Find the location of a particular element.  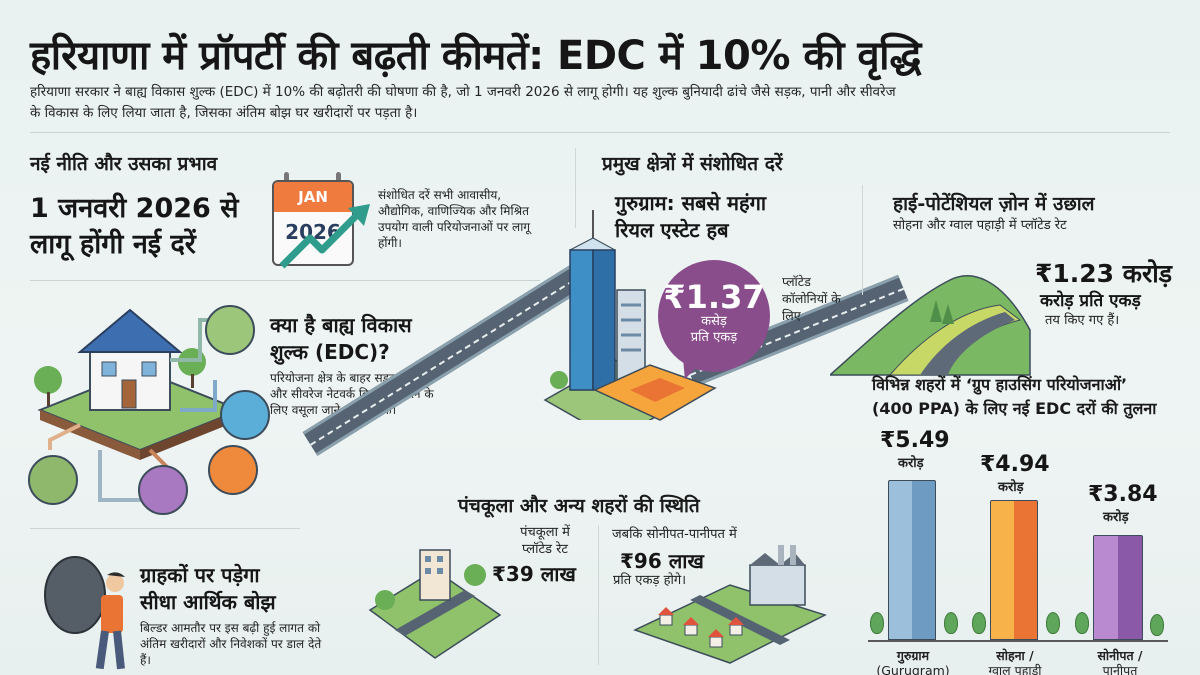

bar-gurugram-label-en: (Gurugram) is located at coordinates (913, 669).